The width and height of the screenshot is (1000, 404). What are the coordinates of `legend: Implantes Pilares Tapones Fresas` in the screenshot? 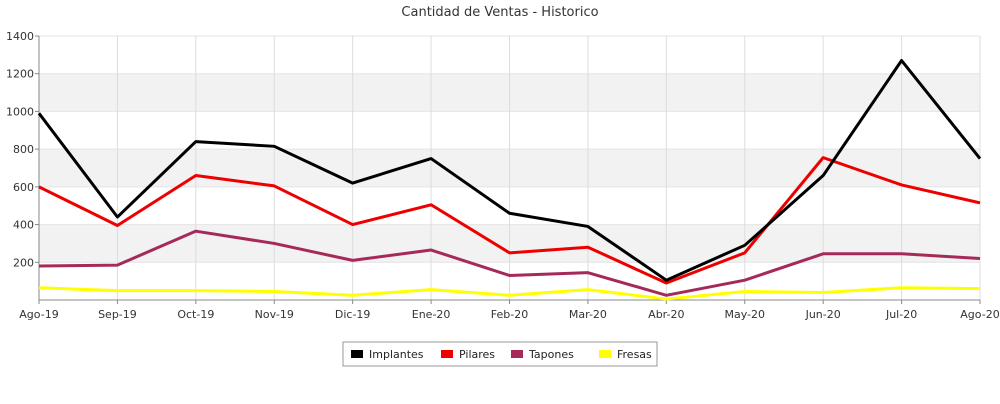 It's located at (500, 354).